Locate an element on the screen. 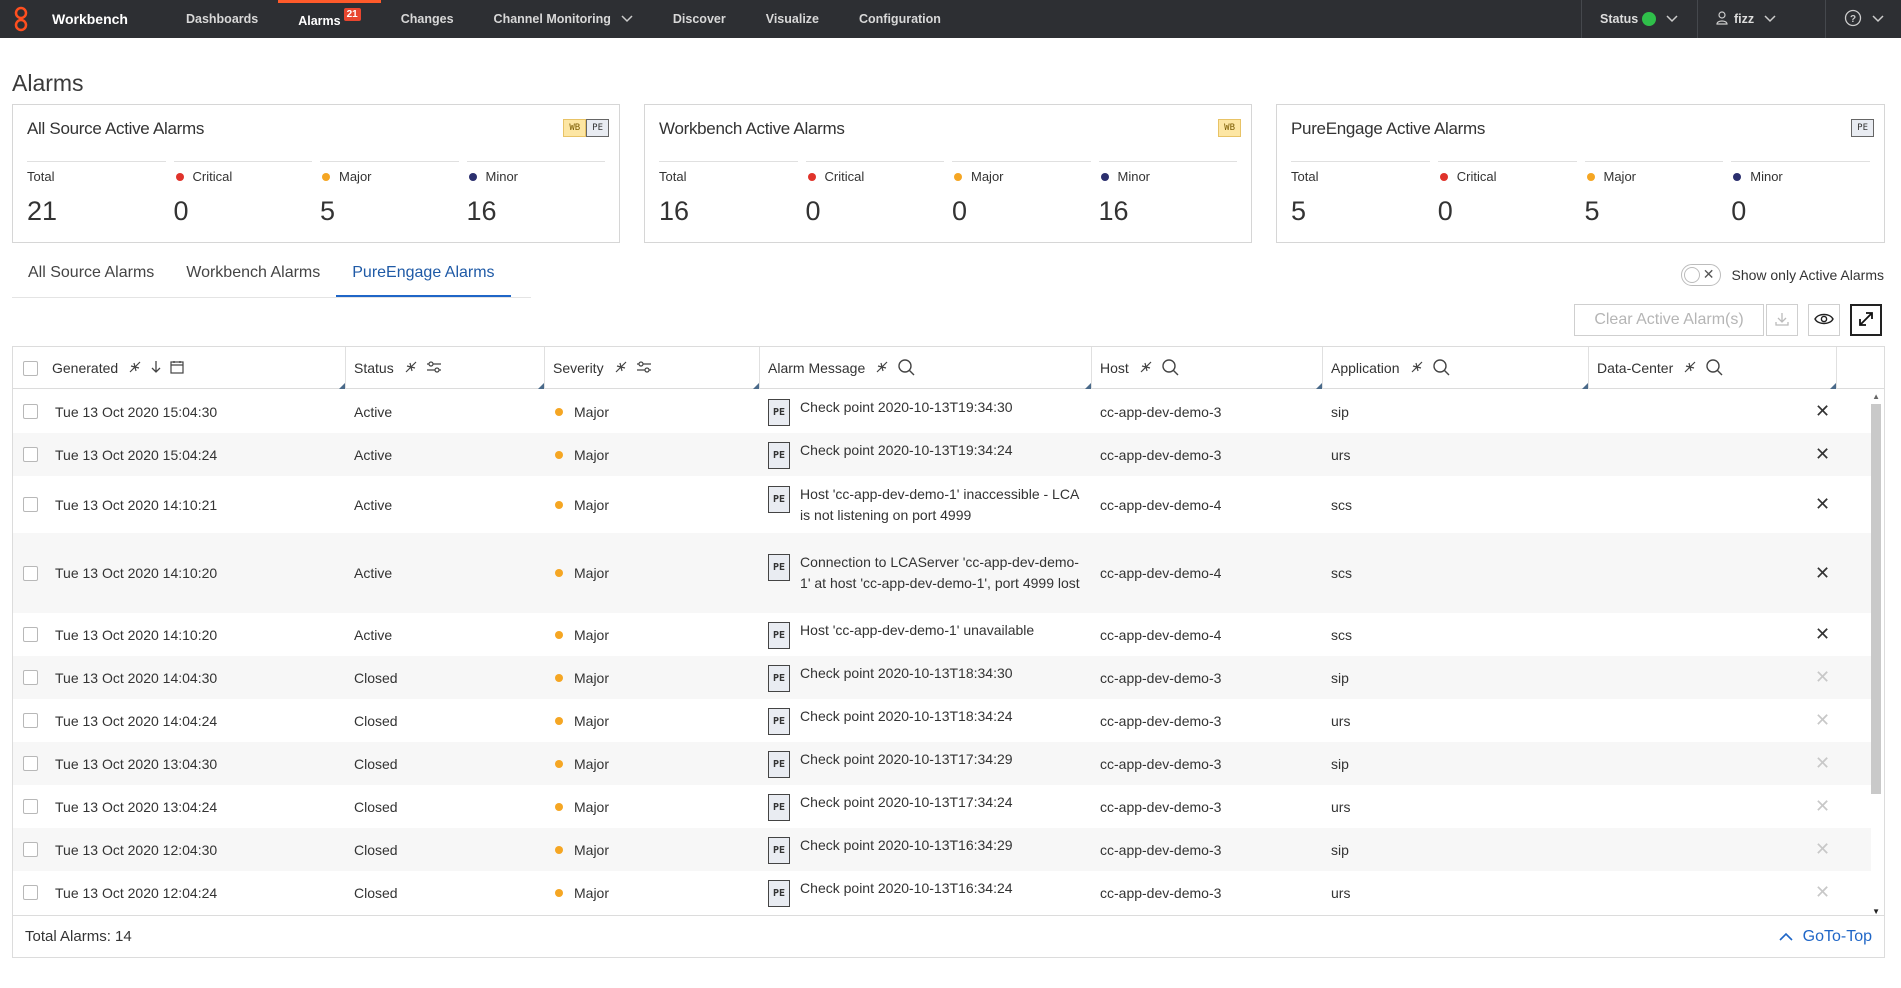  view-columns-button is located at coordinates (1824, 320).